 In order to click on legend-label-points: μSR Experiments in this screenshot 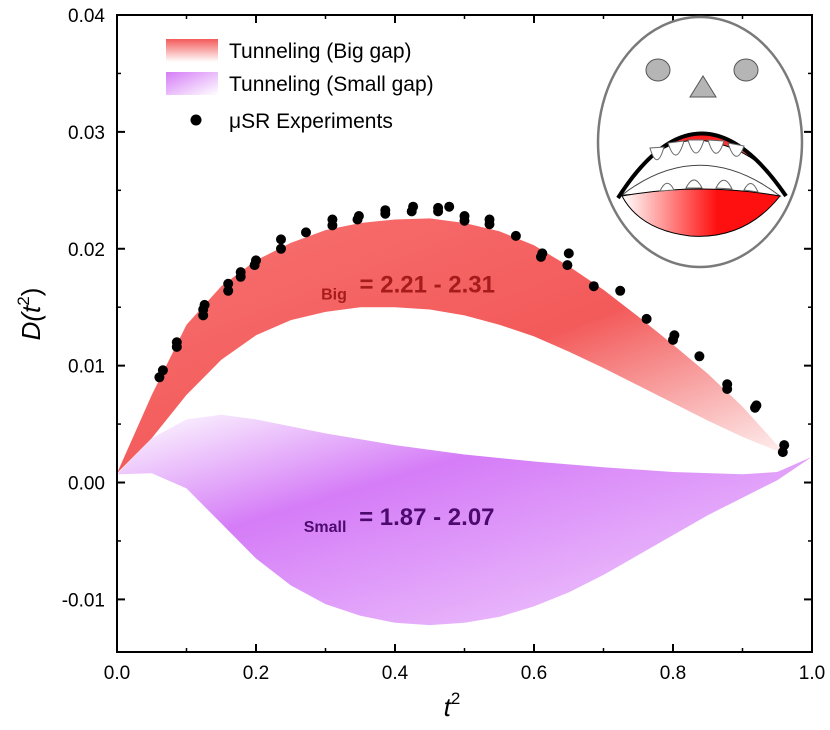, I will do `click(311, 121)`.